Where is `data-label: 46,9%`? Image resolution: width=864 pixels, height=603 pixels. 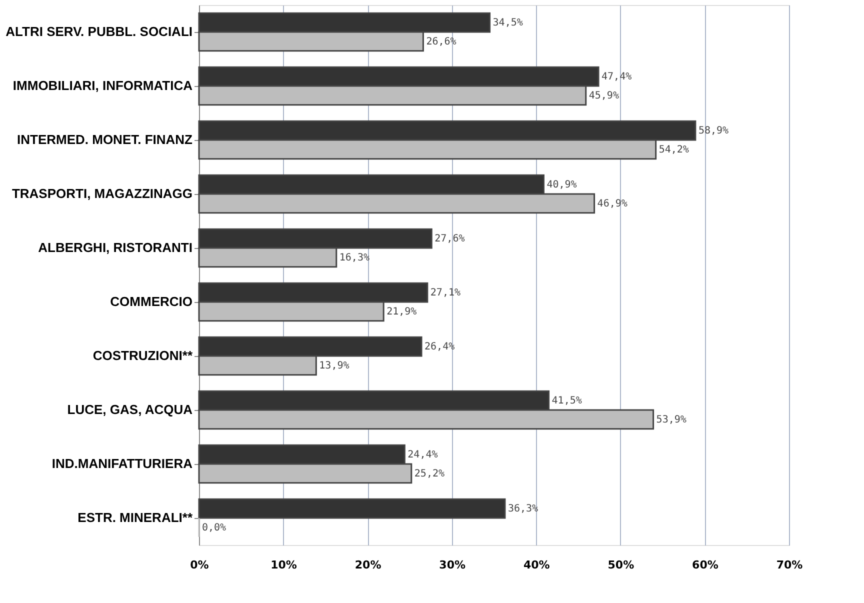
data-label: 46,9% is located at coordinates (612, 204).